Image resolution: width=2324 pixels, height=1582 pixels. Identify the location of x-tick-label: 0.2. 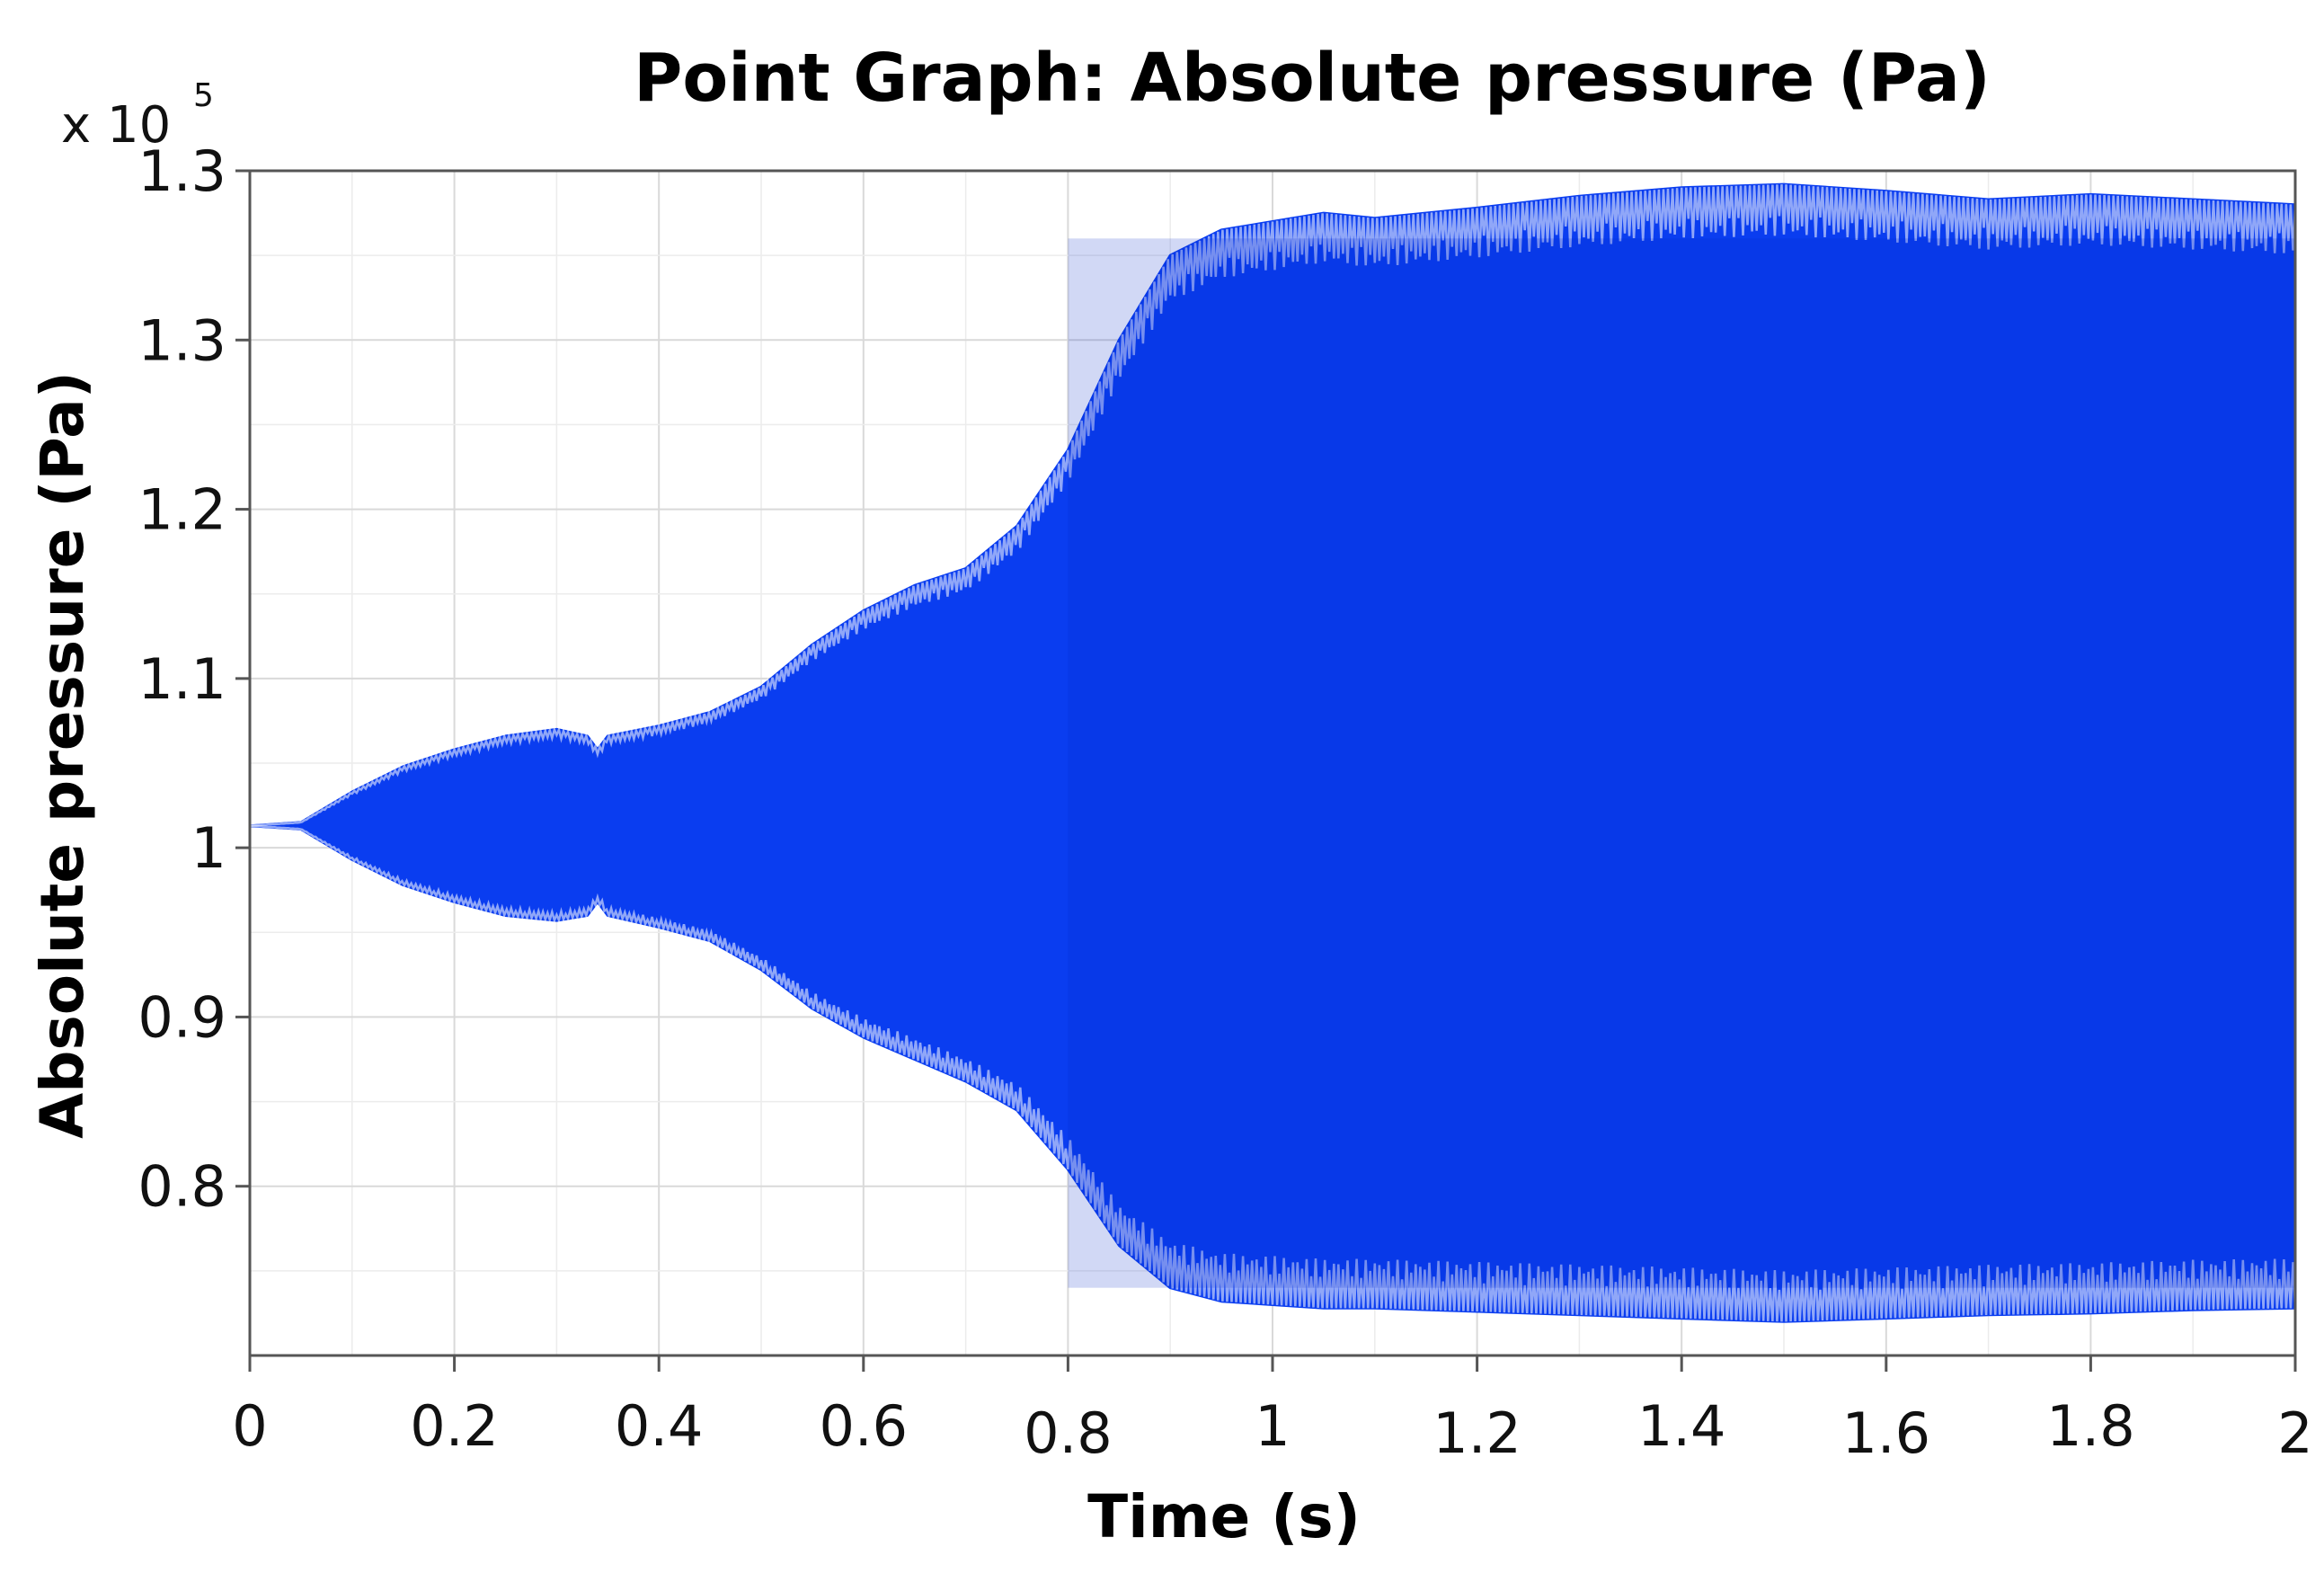
(454, 1426).